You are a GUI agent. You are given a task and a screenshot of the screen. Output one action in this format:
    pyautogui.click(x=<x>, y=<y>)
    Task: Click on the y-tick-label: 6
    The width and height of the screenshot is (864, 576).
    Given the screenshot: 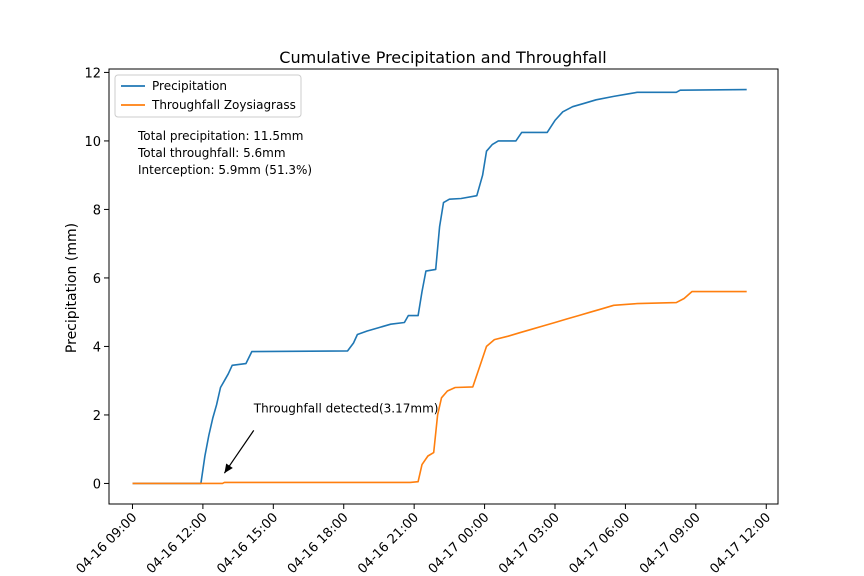 What is the action you would take?
    pyautogui.click(x=97, y=279)
    